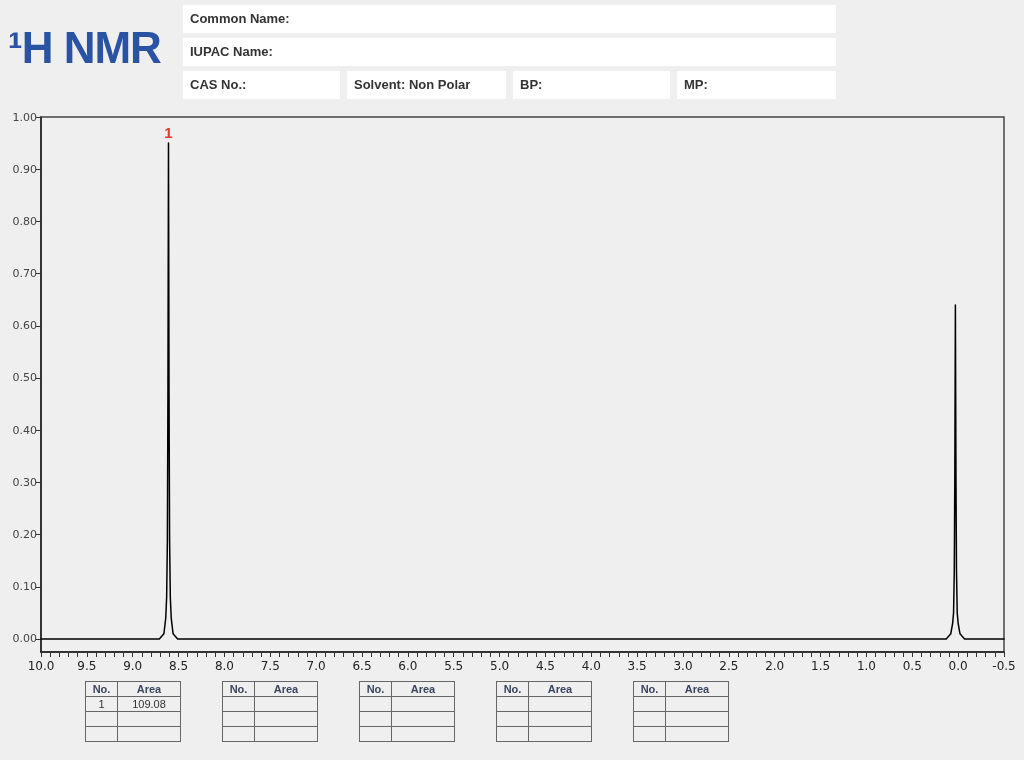 This screenshot has width=1024, height=760. What do you see at coordinates (168, 132) in the screenshot?
I see `annotation: 1` at bounding box center [168, 132].